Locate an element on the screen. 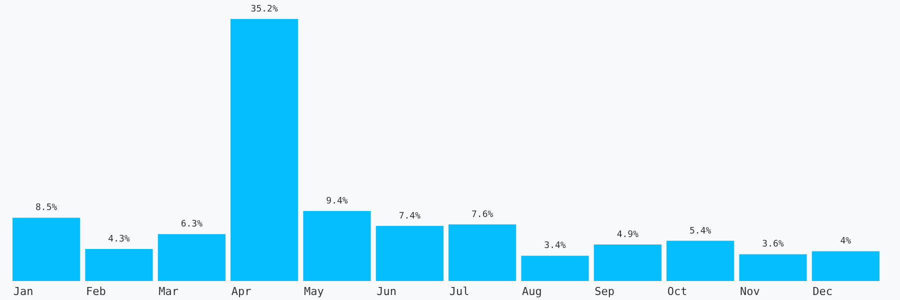  x-tick-label: Jun is located at coordinates (386, 291).